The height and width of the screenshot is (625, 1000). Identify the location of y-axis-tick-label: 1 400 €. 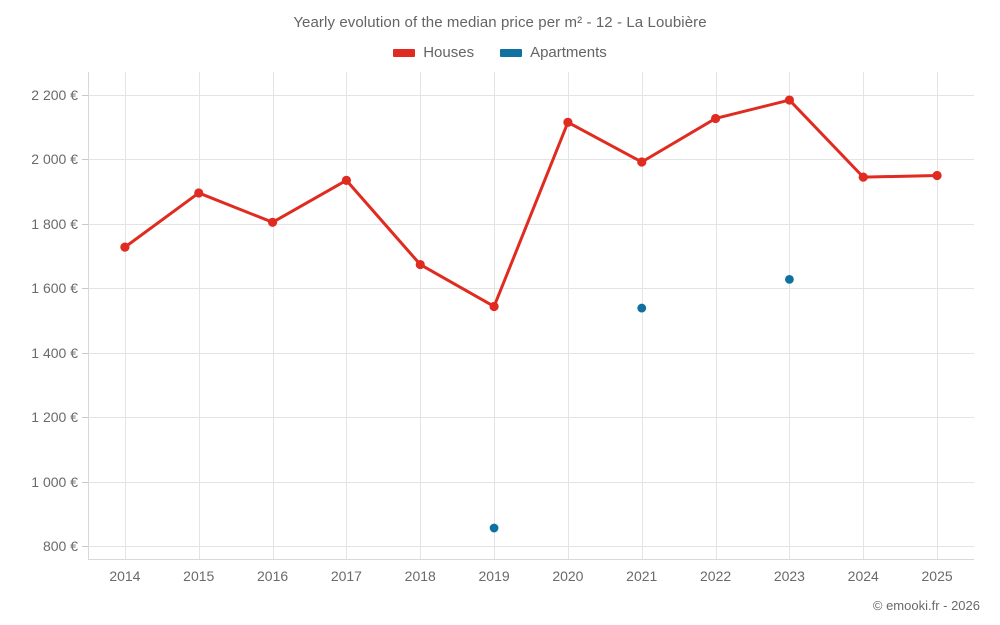
(54, 352).